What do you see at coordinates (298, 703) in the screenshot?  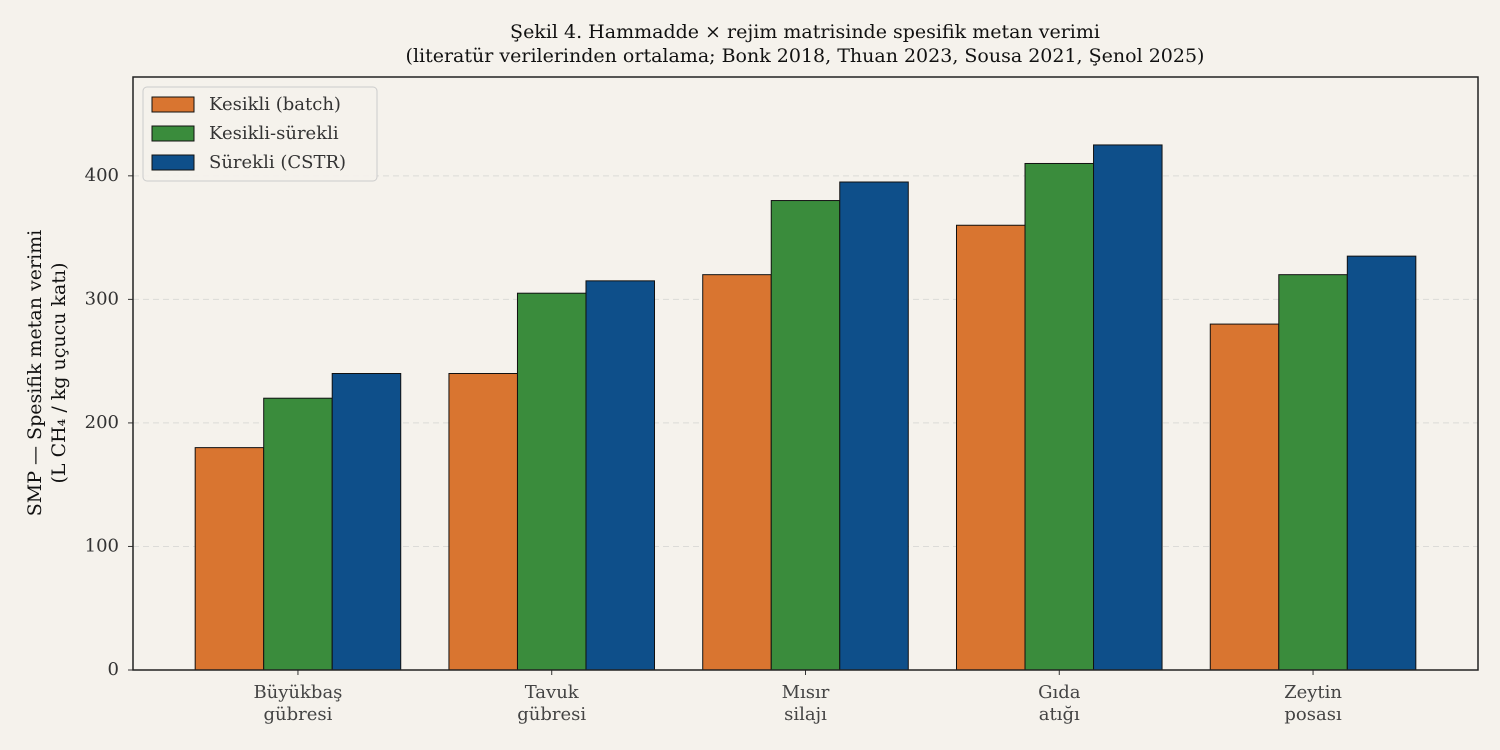 I see `x-tick-label: Büyükbaş gübresi` at bounding box center [298, 703].